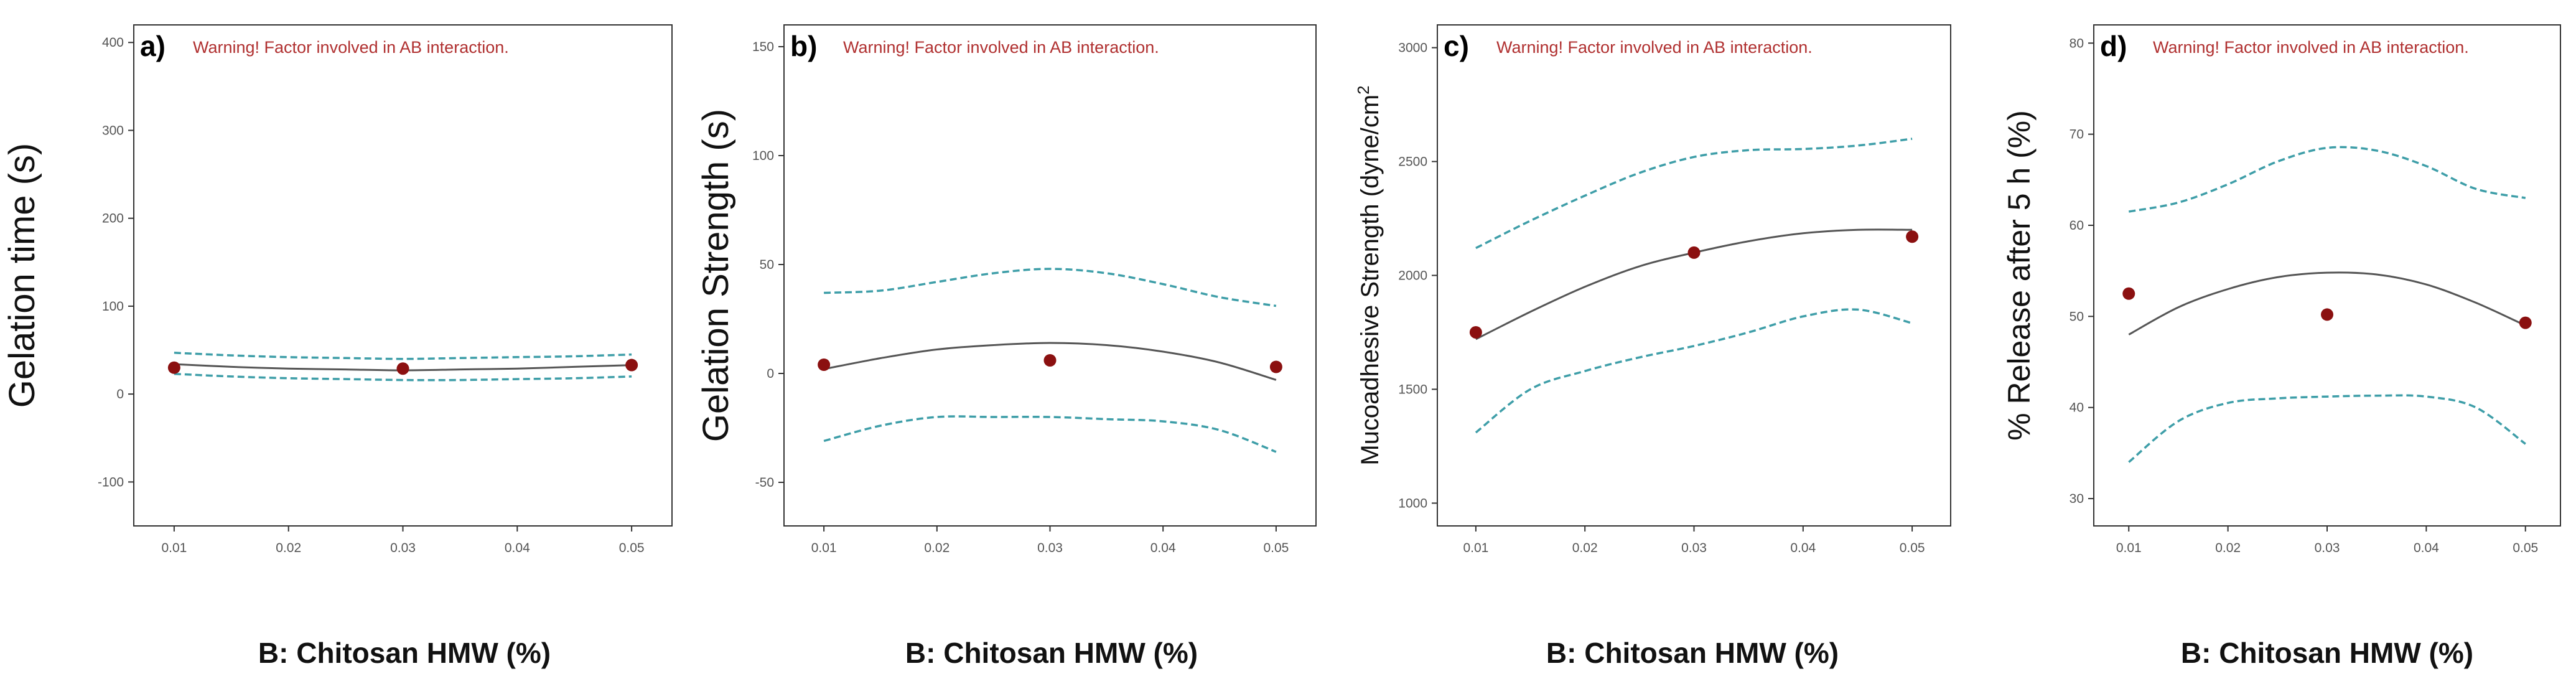 The width and height of the screenshot is (2576, 684). I want to click on y-tick-label: 40, so click(2077, 408).